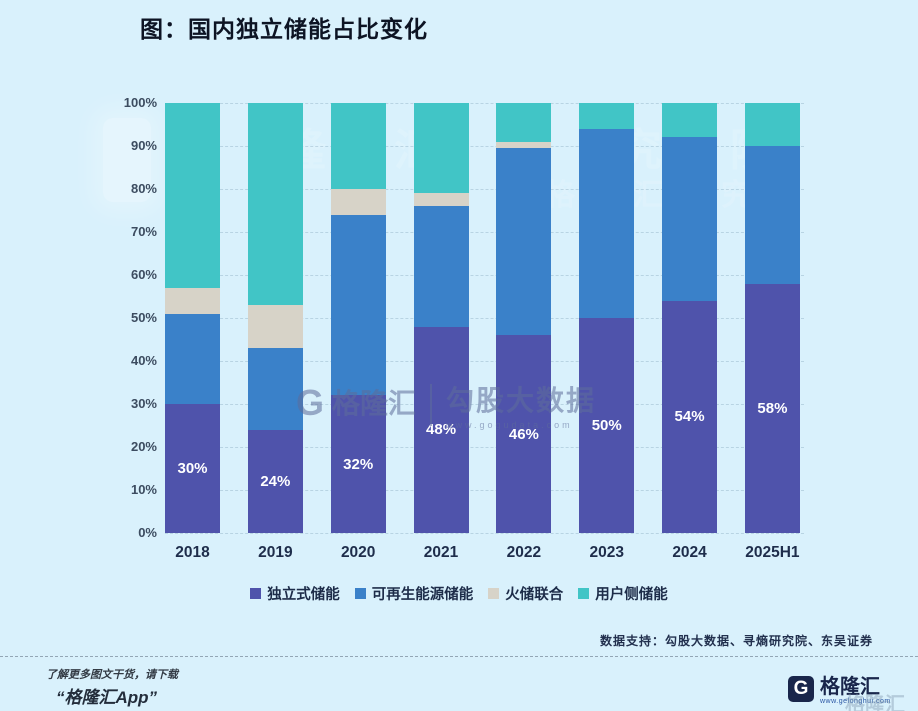 The height and width of the screenshot is (711, 918). I want to click on promo-line1: 了解更多图文干货，请下载, so click(112, 675).